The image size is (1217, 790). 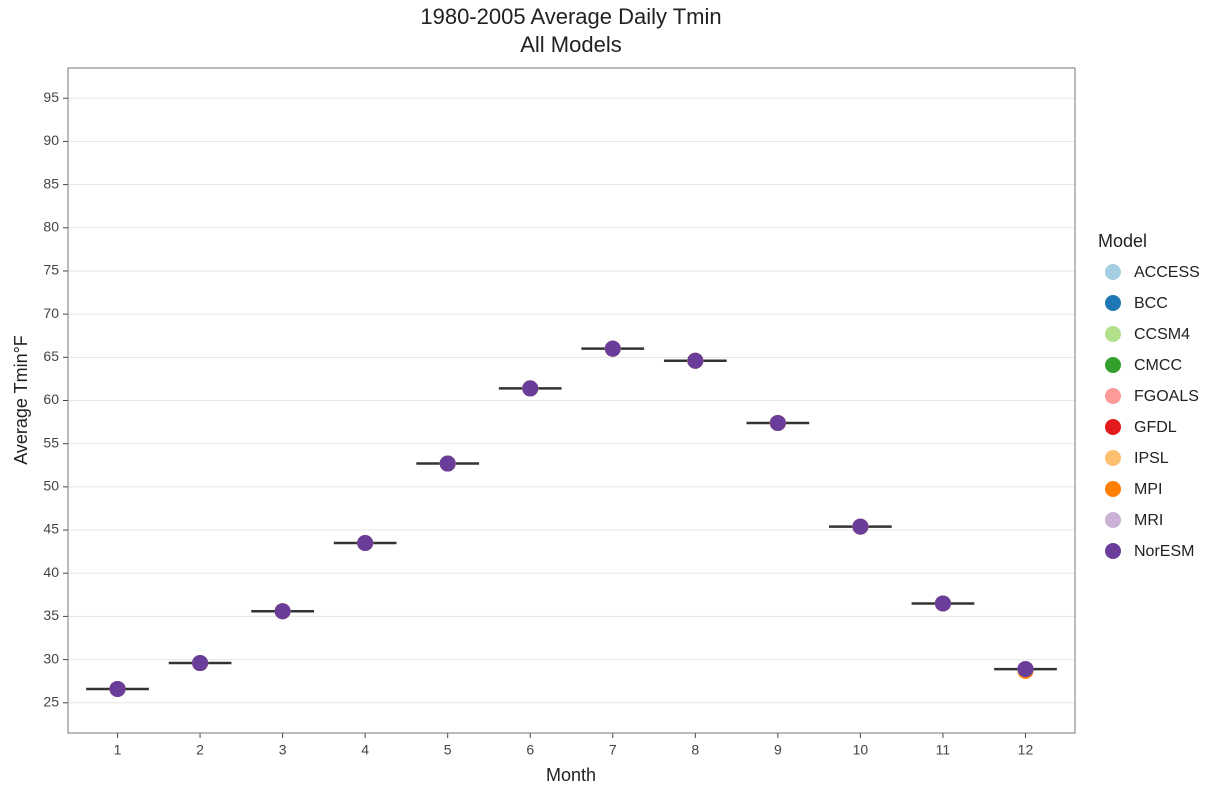 What do you see at coordinates (51, 97) in the screenshot?
I see `y-tick-label: 95` at bounding box center [51, 97].